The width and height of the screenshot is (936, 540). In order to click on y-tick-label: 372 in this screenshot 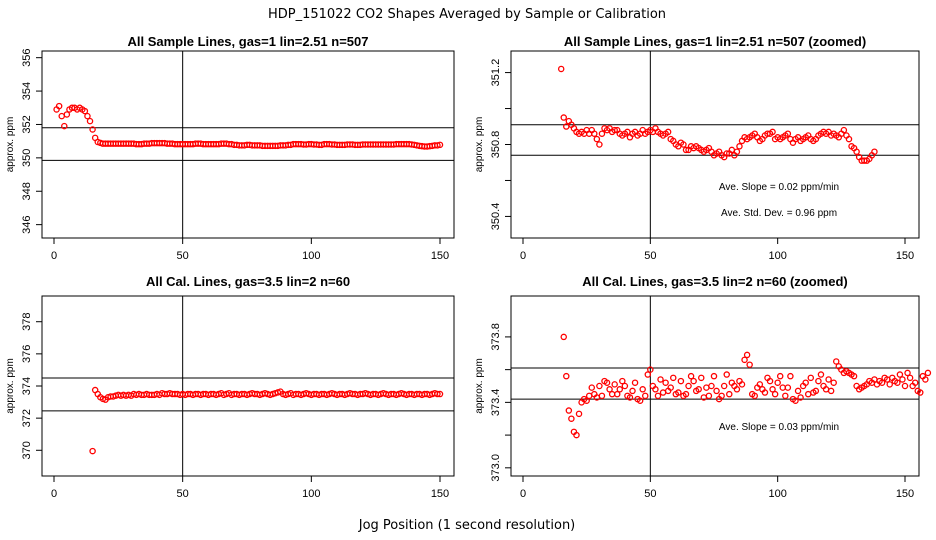, I will do `click(27, 418)`.